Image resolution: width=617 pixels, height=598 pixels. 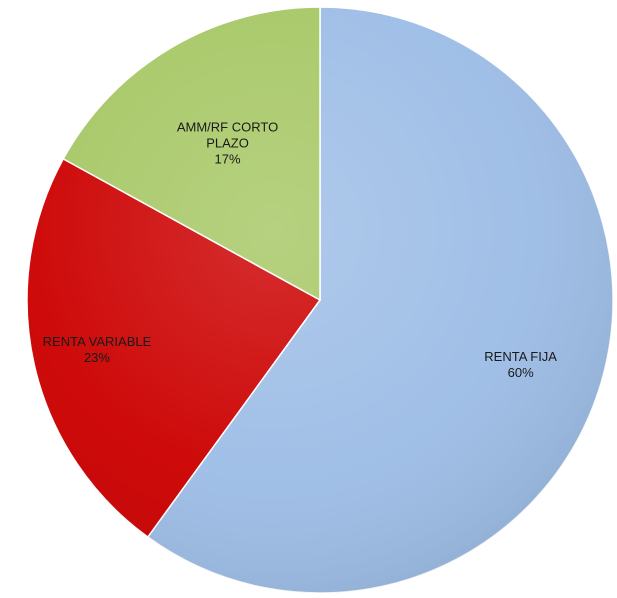 What do you see at coordinates (521, 372) in the screenshot?
I see `data-label-line: 60%` at bounding box center [521, 372].